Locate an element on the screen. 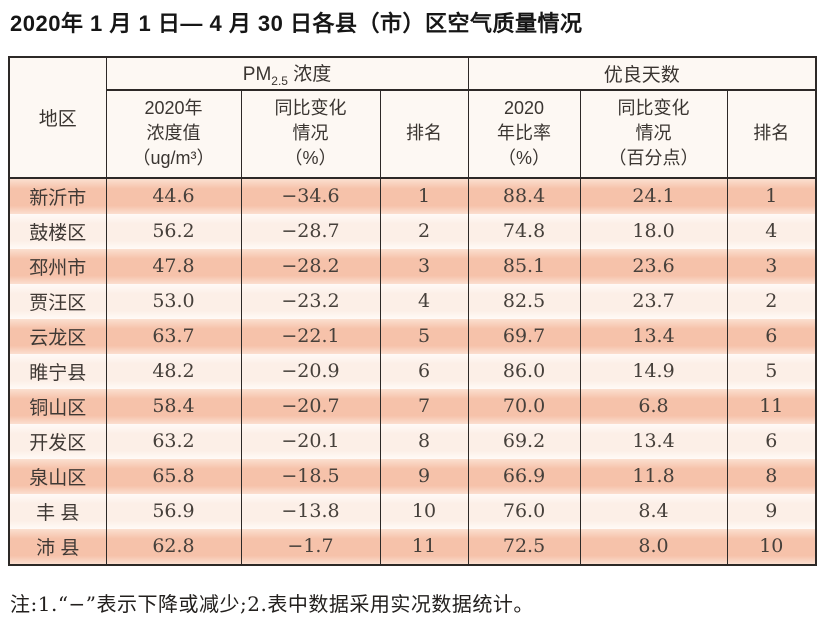 This screenshot has height=620, width=825. header-pm25-change: 同比变化 情况 （%） is located at coordinates (310, 134).